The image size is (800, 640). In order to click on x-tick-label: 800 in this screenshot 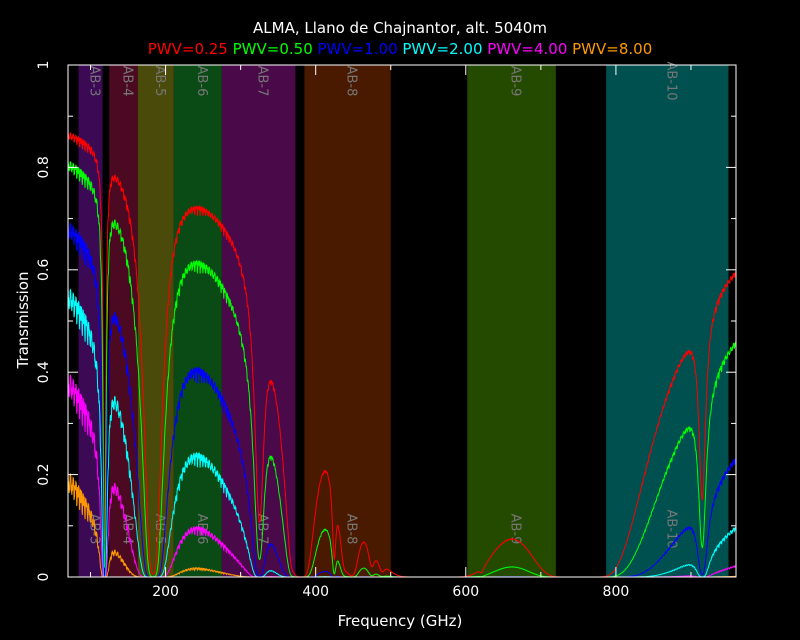, I will do `click(616, 592)`.